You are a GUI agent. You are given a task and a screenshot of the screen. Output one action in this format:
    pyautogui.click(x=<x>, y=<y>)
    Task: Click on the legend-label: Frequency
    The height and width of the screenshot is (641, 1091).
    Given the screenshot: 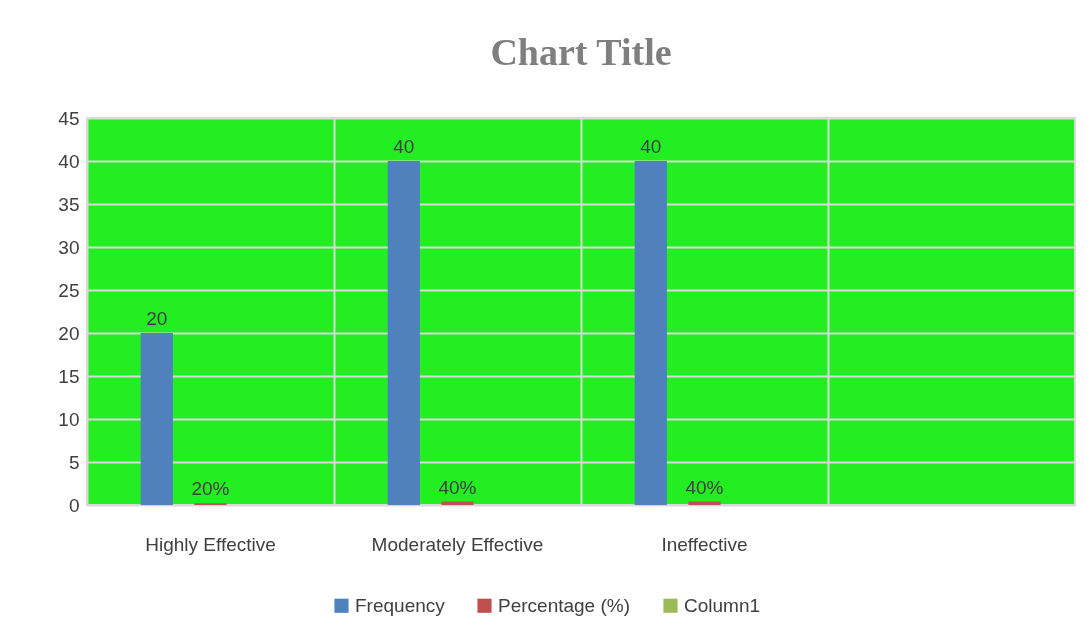 What is the action you would take?
    pyautogui.click(x=400, y=605)
    